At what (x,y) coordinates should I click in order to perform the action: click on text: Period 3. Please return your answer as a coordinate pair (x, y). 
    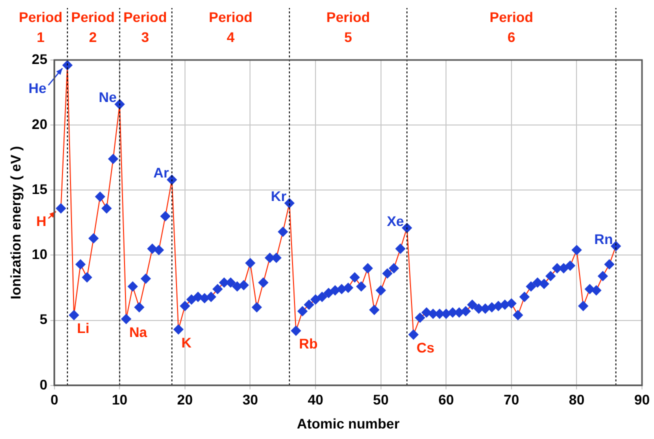
    Looking at the image, I should click on (145, 26).